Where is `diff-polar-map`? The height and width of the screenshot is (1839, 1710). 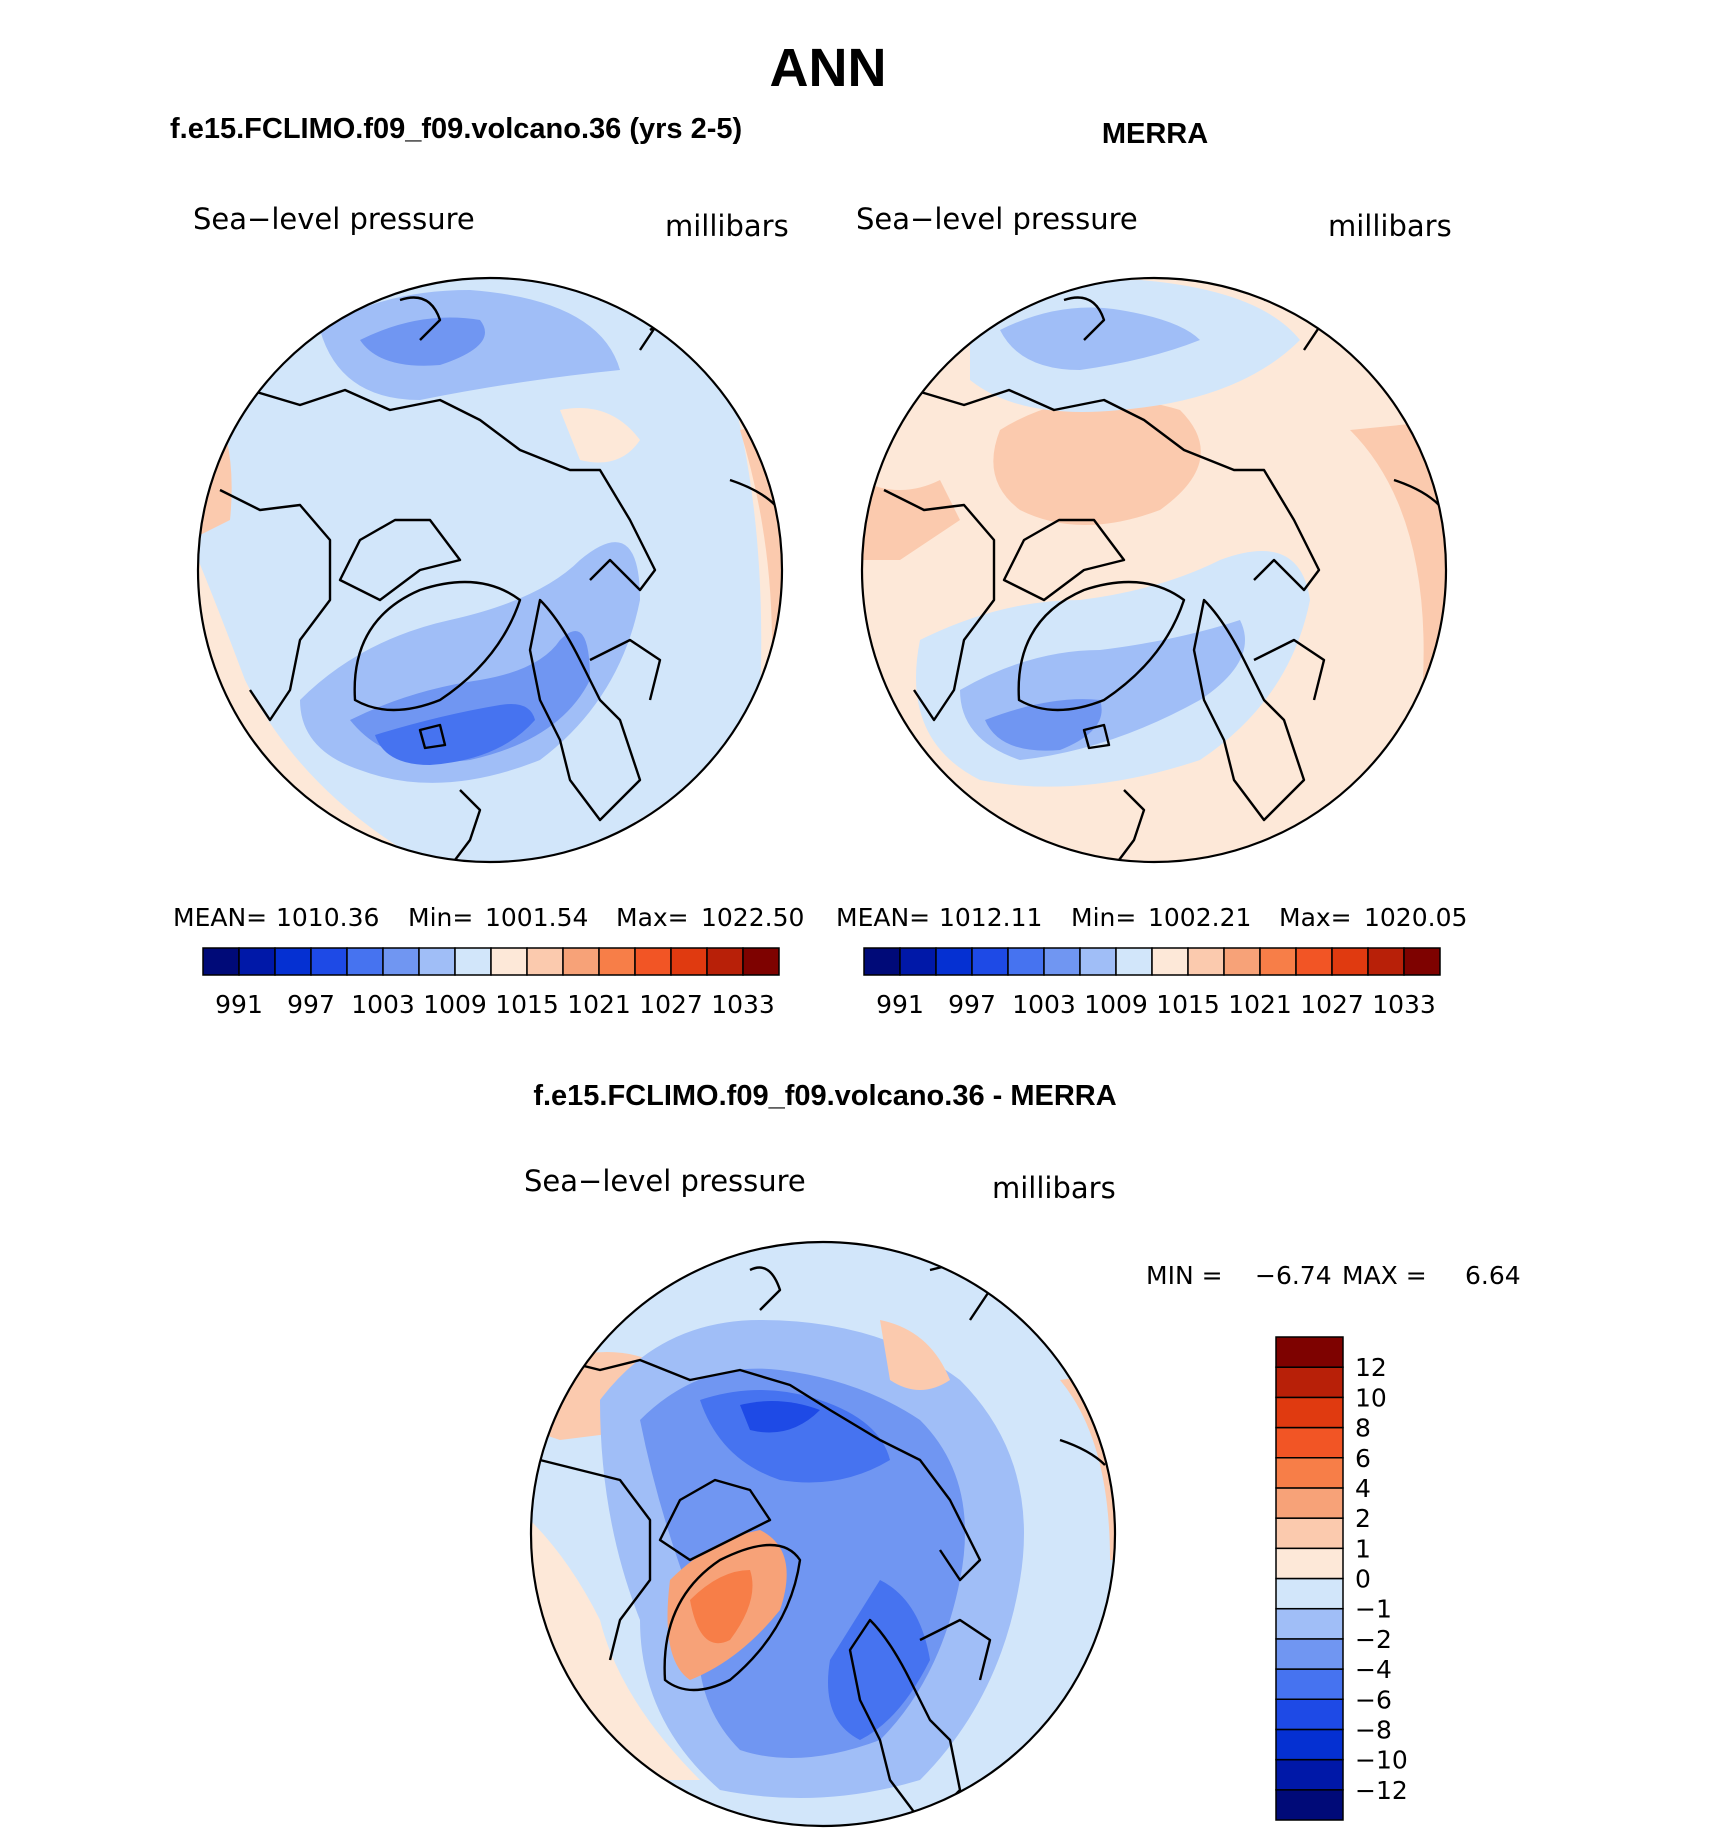 diff-polar-map is located at coordinates (823, 1534).